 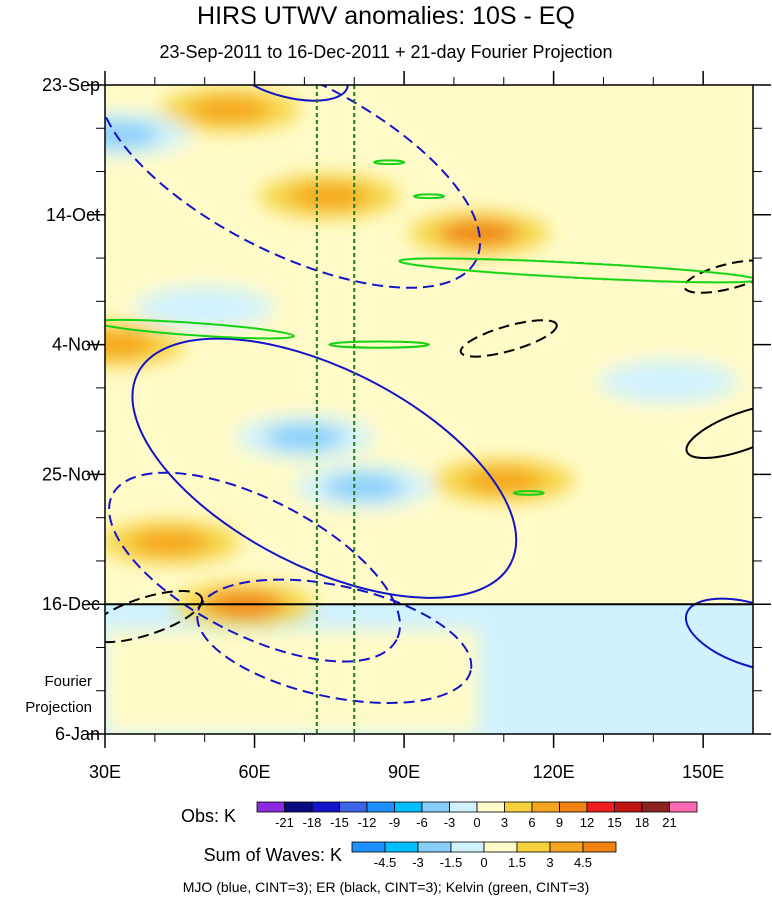 I want to click on waves-colorbar: -4.5 -3 -1.5 0 1.5 3 4.5 Sum of Waves: K, so click(x=410, y=855).